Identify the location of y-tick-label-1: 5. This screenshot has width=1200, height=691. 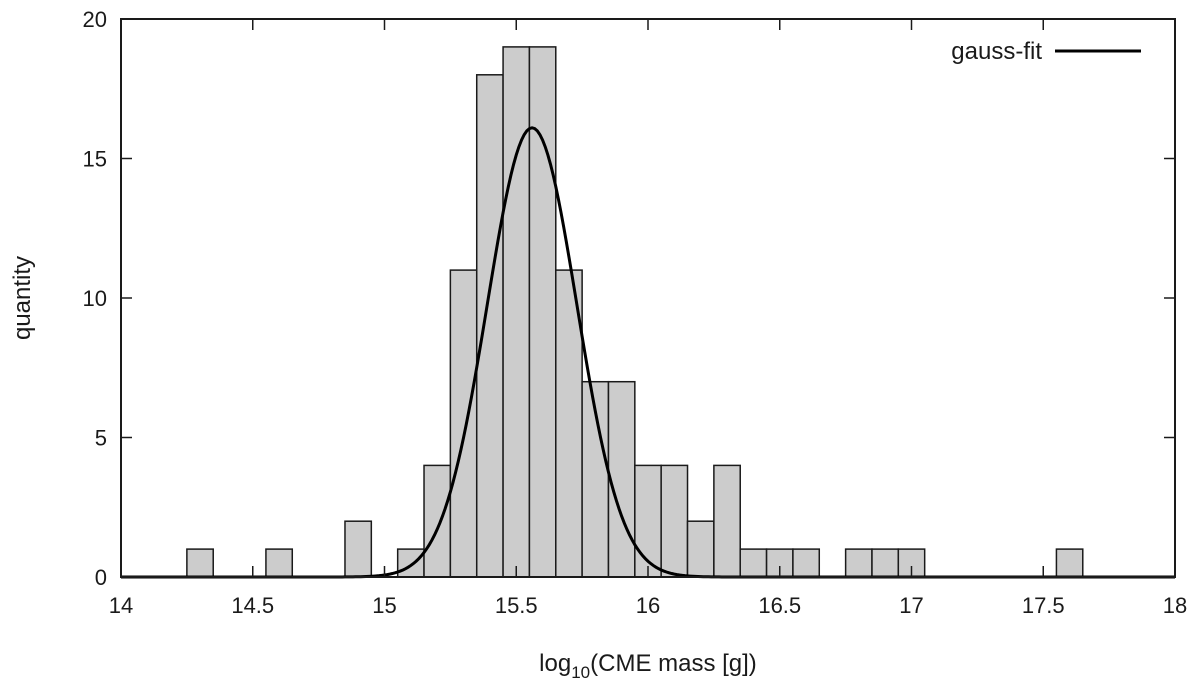
(101, 438).